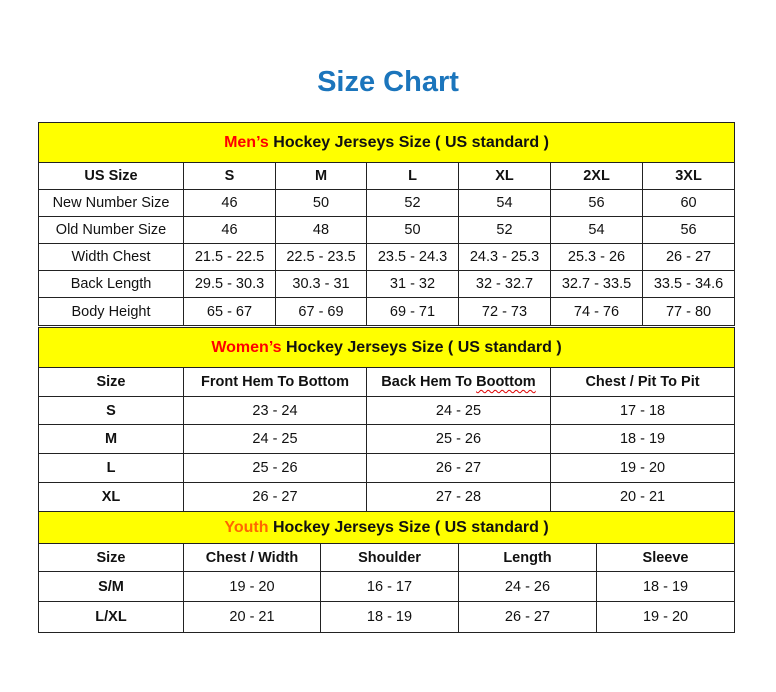 The image size is (776, 692). What do you see at coordinates (412, 257) in the screenshot?
I see `table-cell: 23.5 - 24.3` at bounding box center [412, 257].